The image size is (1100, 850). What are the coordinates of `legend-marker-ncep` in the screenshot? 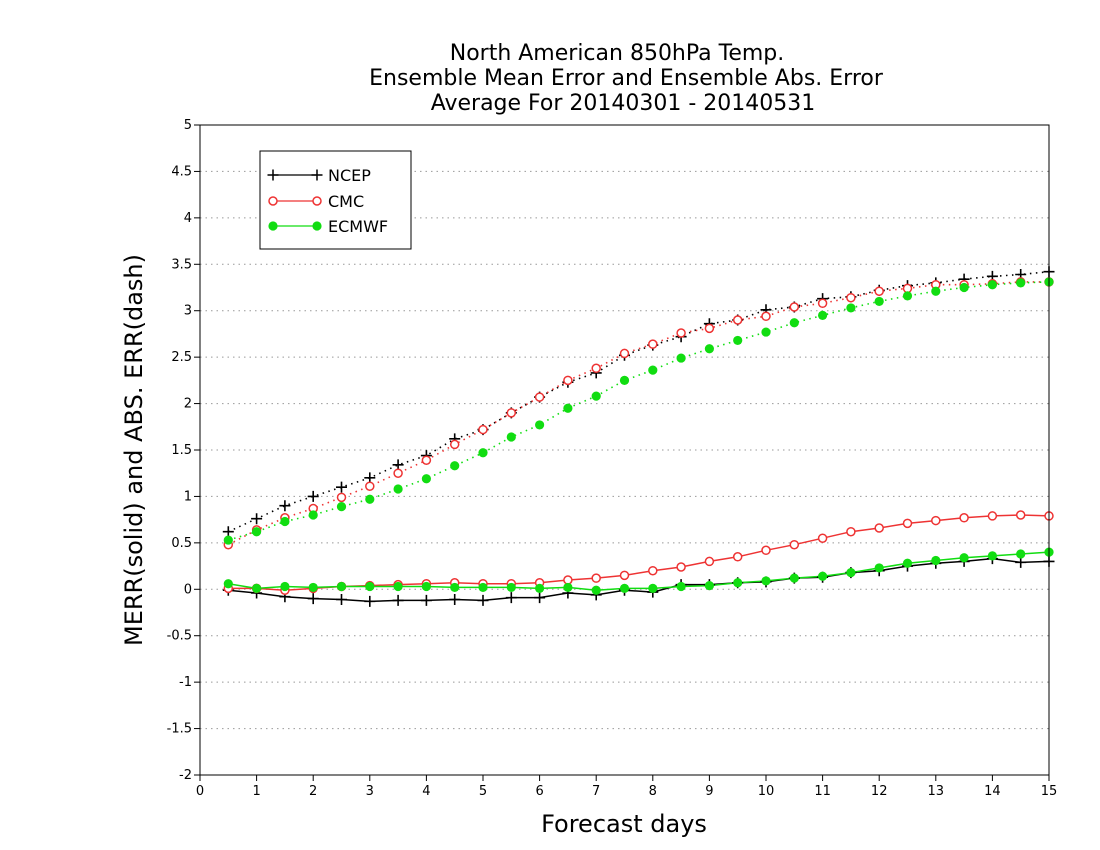 It's located at (295, 175).